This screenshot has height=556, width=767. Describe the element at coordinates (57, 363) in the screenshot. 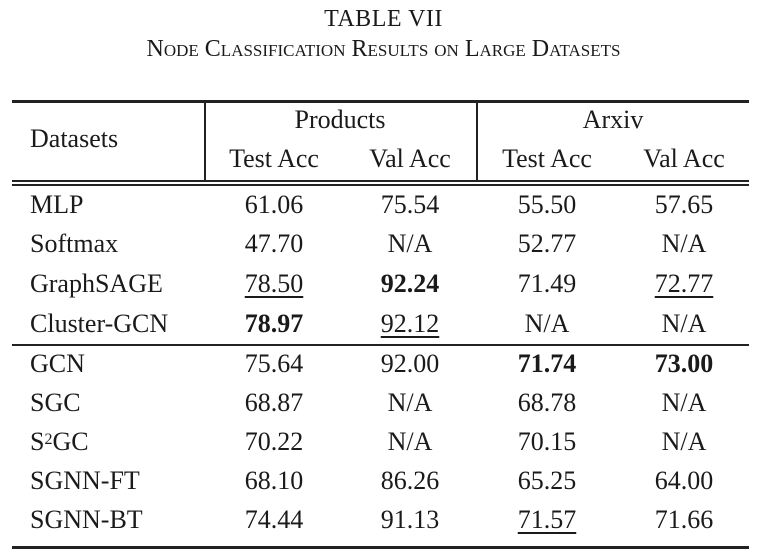

I see `row-name: GCN` at that location.